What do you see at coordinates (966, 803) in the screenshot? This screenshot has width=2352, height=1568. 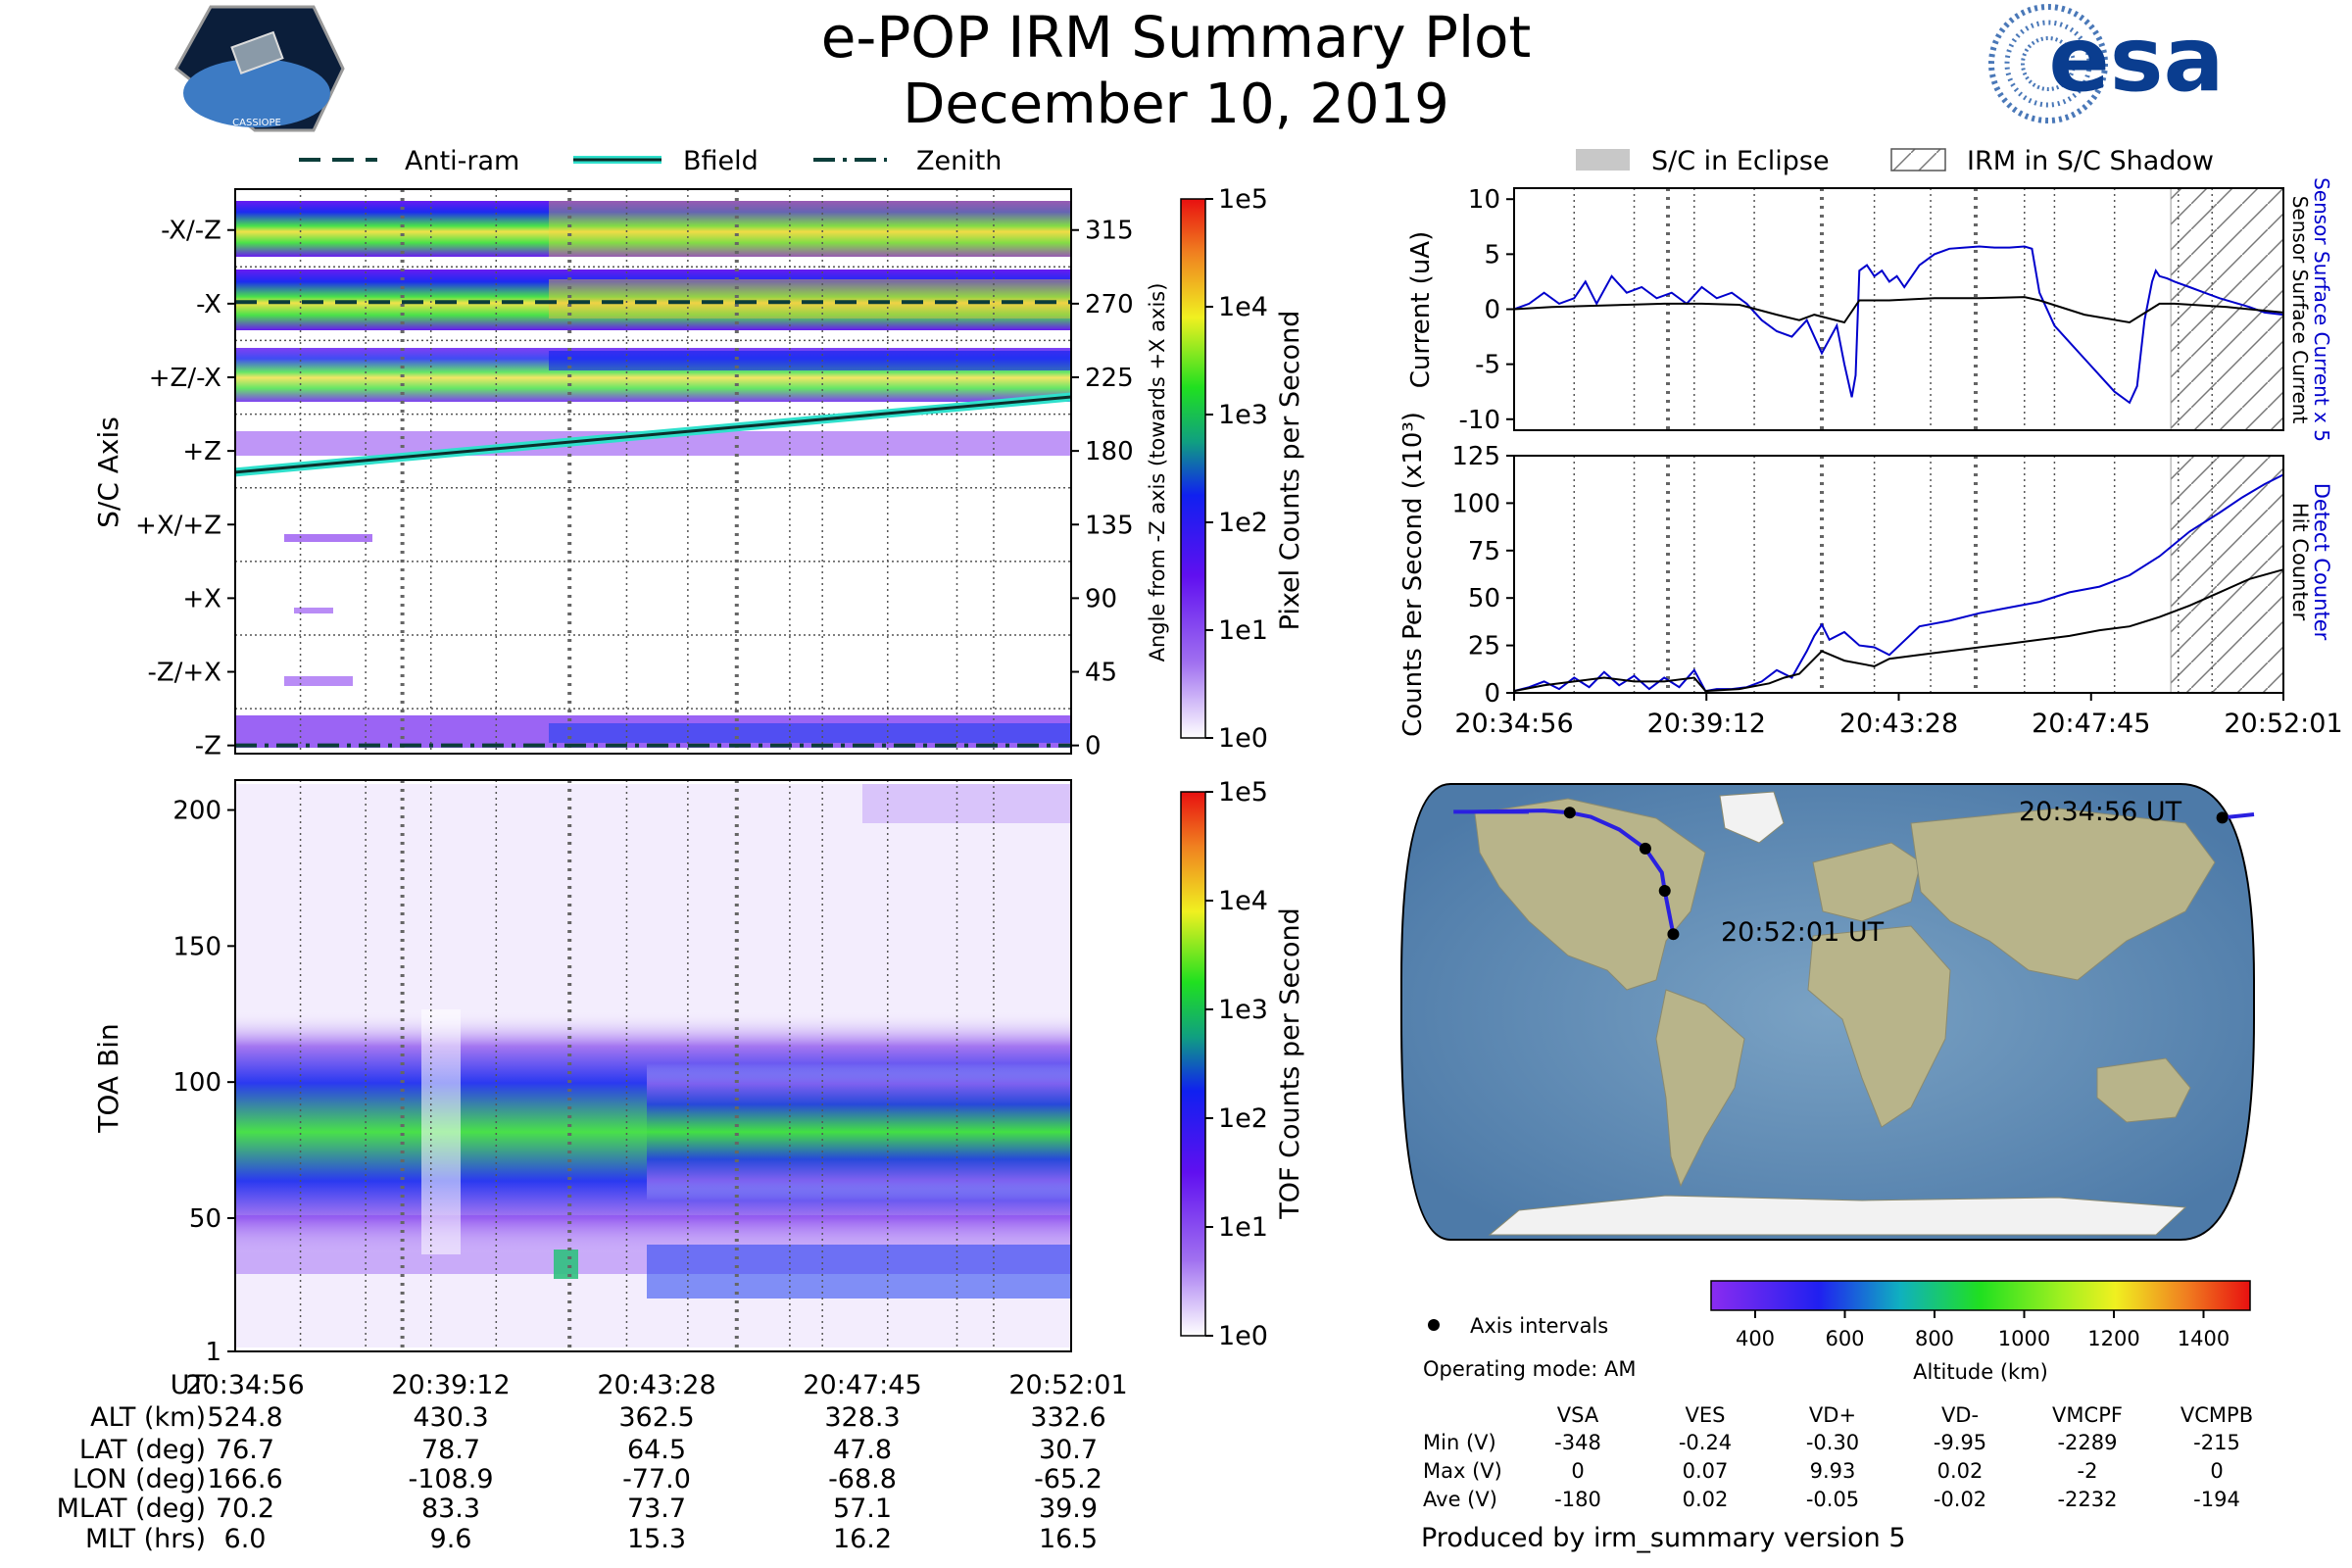 I see `toa-top-bright` at bounding box center [966, 803].